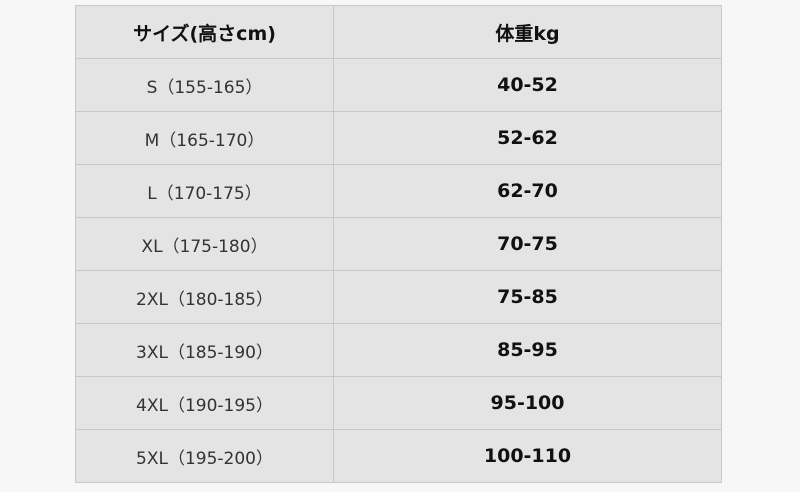 The image size is (800, 492). Describe the element at coordinates (527, 85) in the screenshot. I see `weight-cell: 40-52` at that location.